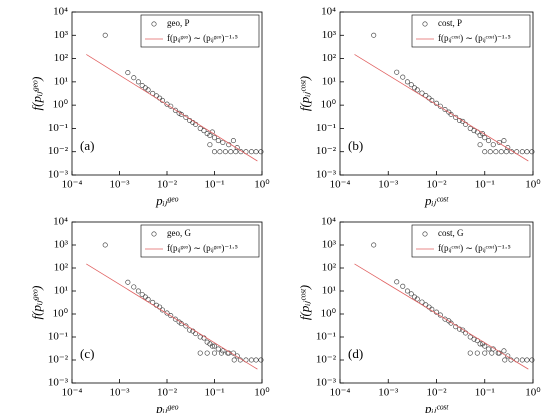 Image resolution: width=550 pixels, height=413 pixels. What do you see at coordinates (72, 185) in the screenshot?
I see `x-tick-label: 10⁻⁴` at bounding box center [72, 185].